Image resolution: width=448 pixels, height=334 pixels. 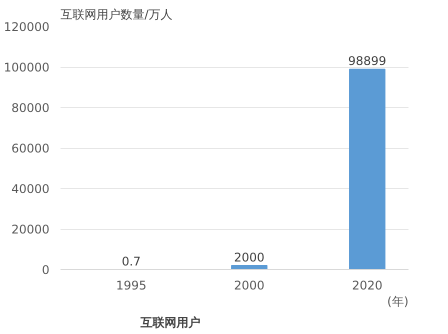 I want to click on text: 互联网用户, so click(x=170, y=323).